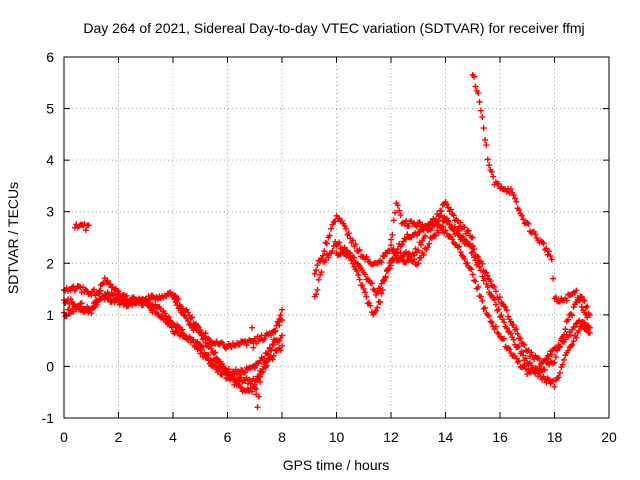 Image resolution: width=640 pixels, height=480 pixels. Describe the element at coordinates (500, 437) in the screenshot. I see `x-tick-label: 16` at that location.